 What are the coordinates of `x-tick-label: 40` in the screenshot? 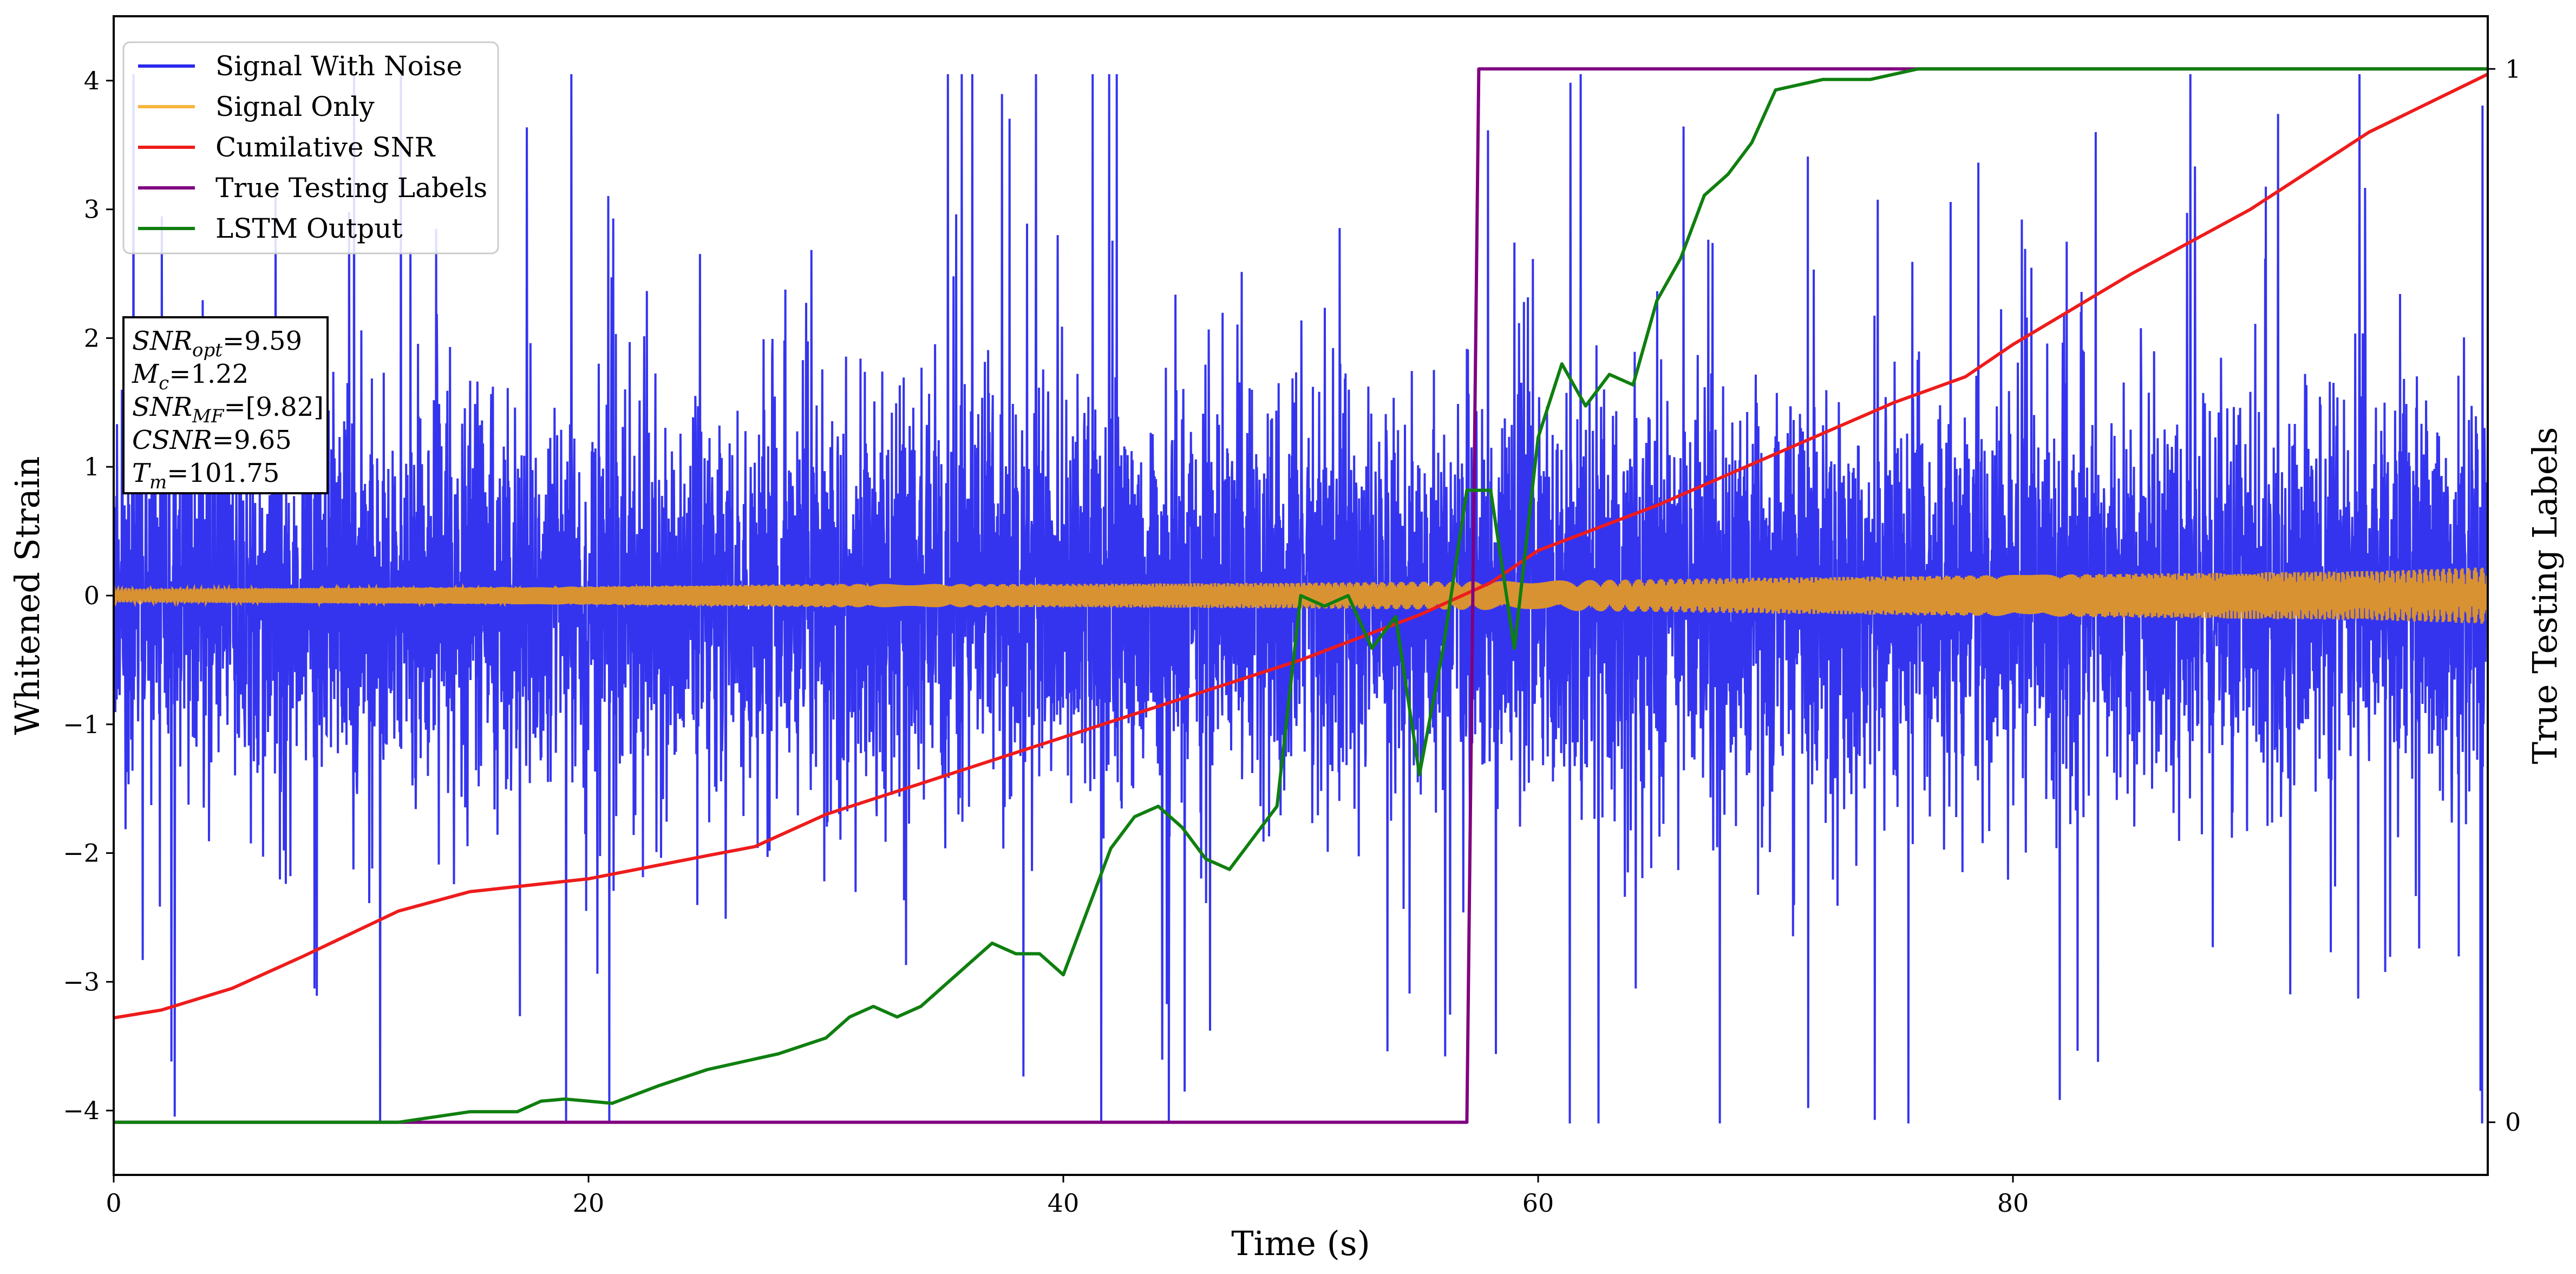 It's located at (1064, 1203).